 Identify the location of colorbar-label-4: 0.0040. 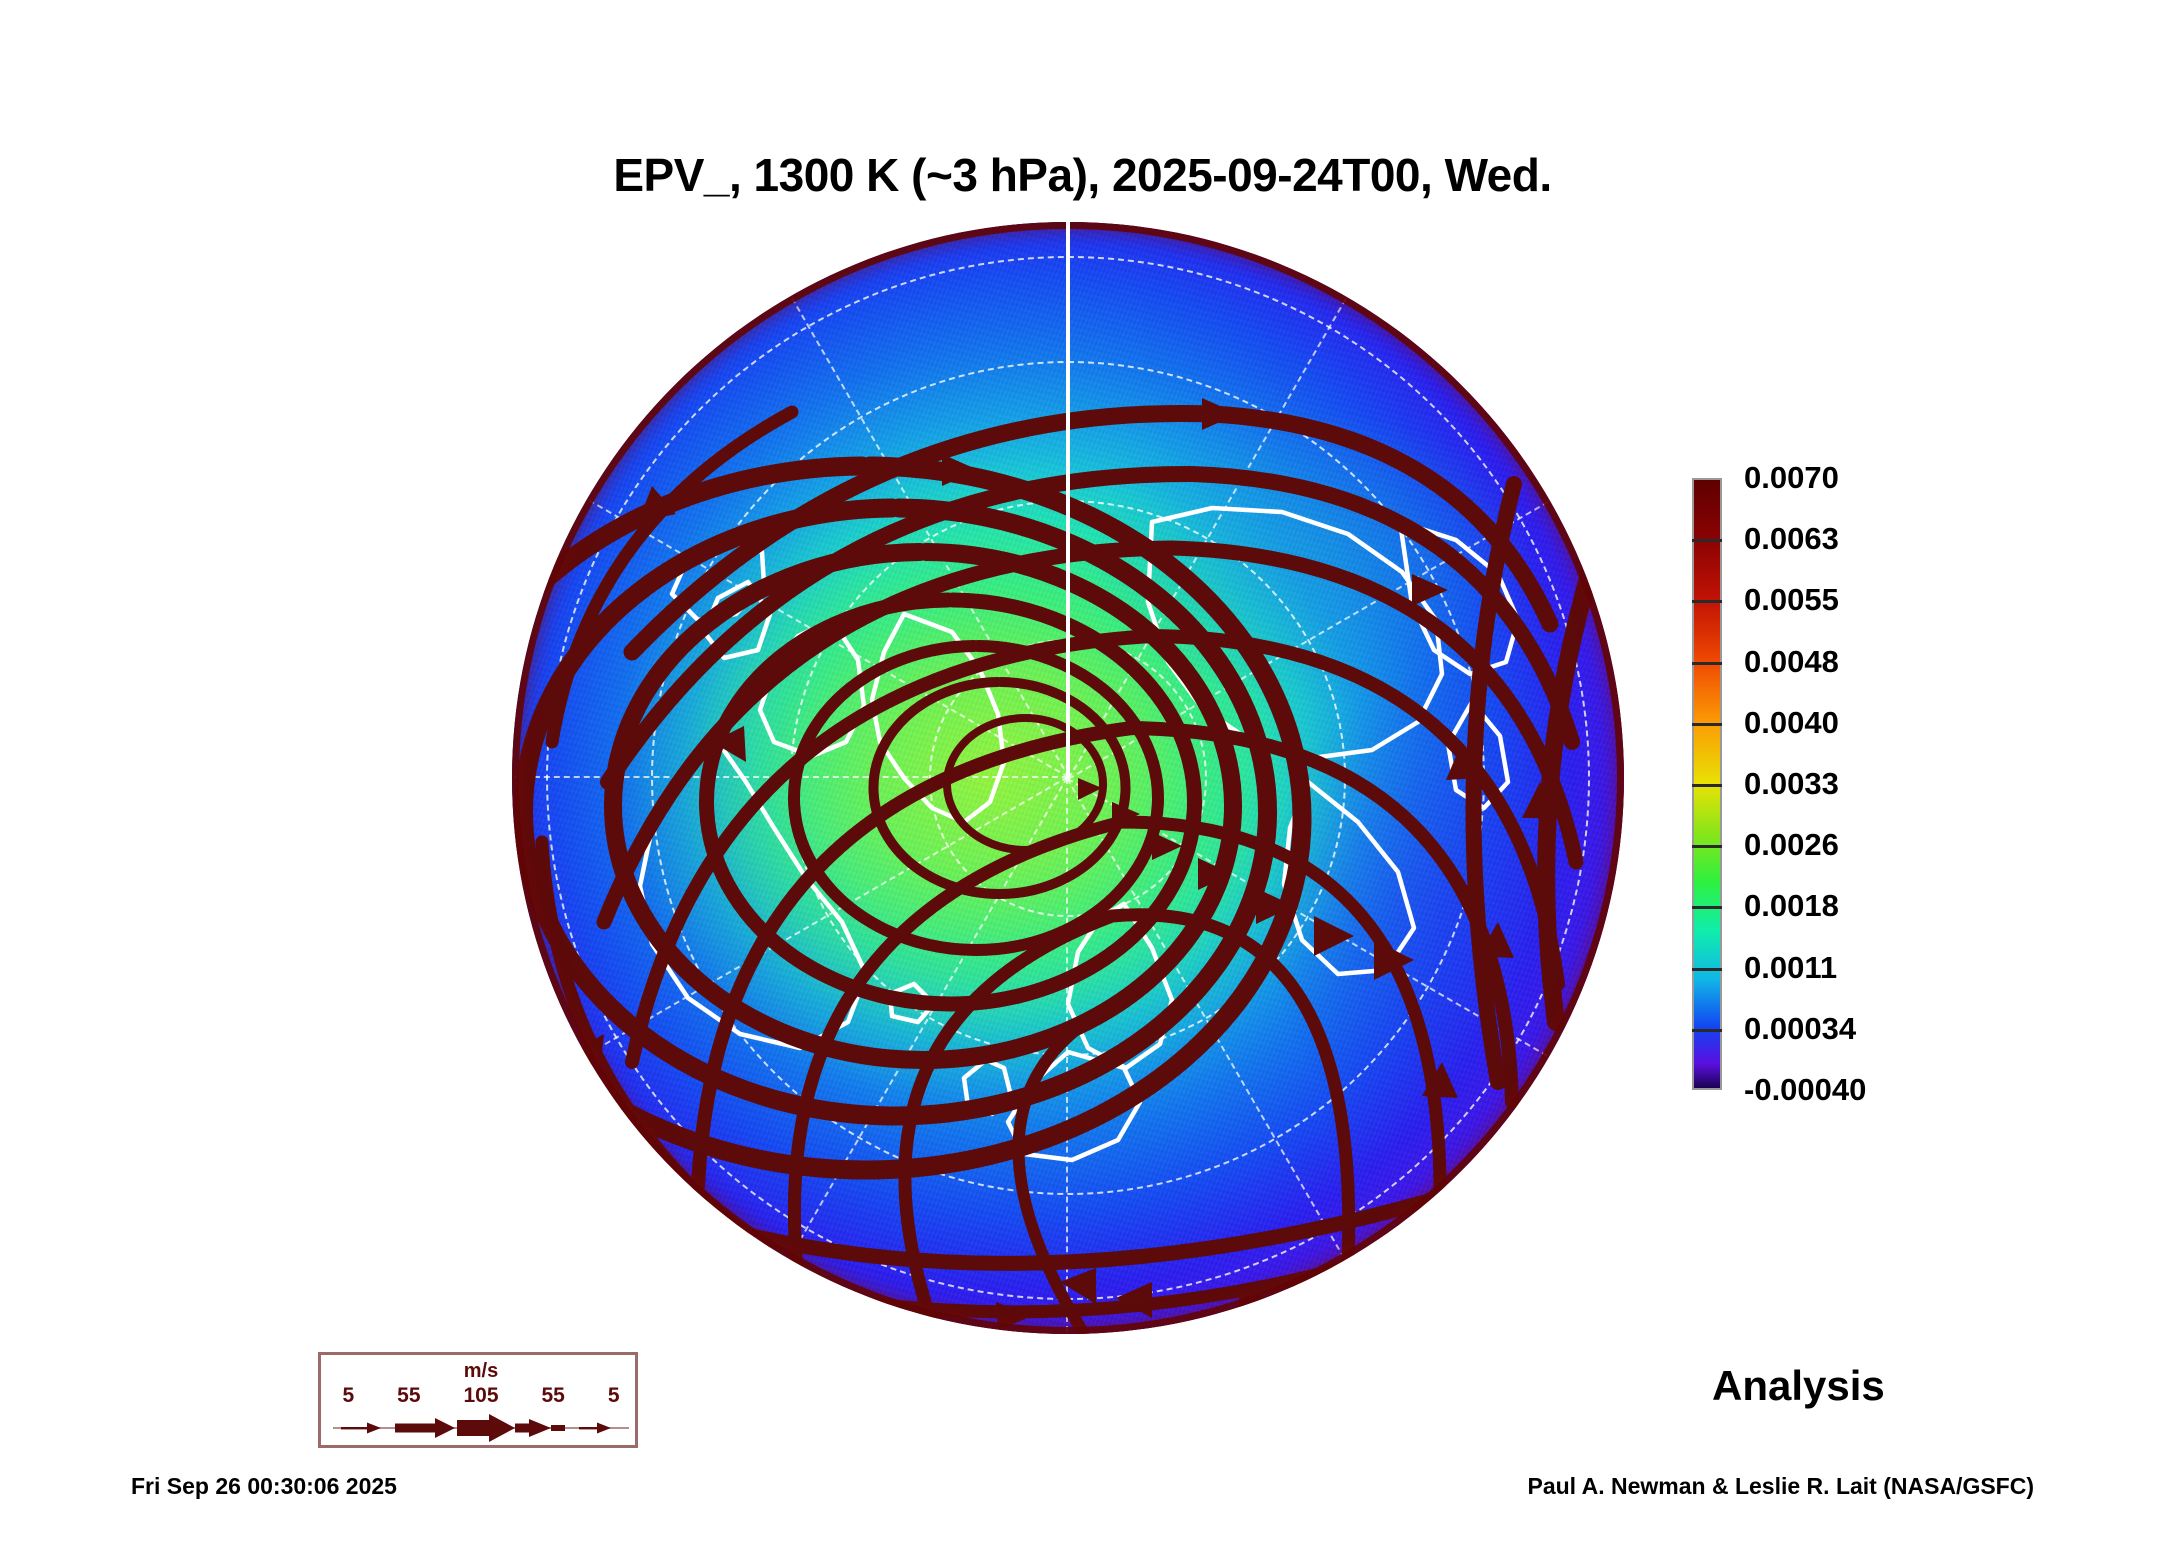
(1791, 722).